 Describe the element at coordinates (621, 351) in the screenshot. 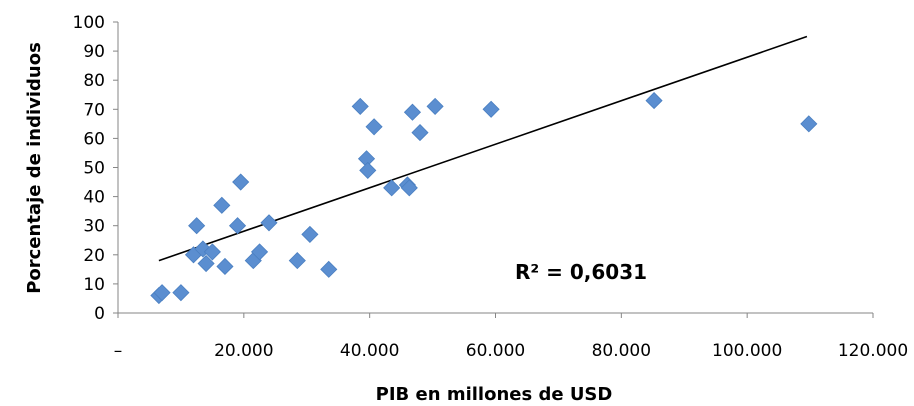

I see `x-tick-label: 80.000` at that location.